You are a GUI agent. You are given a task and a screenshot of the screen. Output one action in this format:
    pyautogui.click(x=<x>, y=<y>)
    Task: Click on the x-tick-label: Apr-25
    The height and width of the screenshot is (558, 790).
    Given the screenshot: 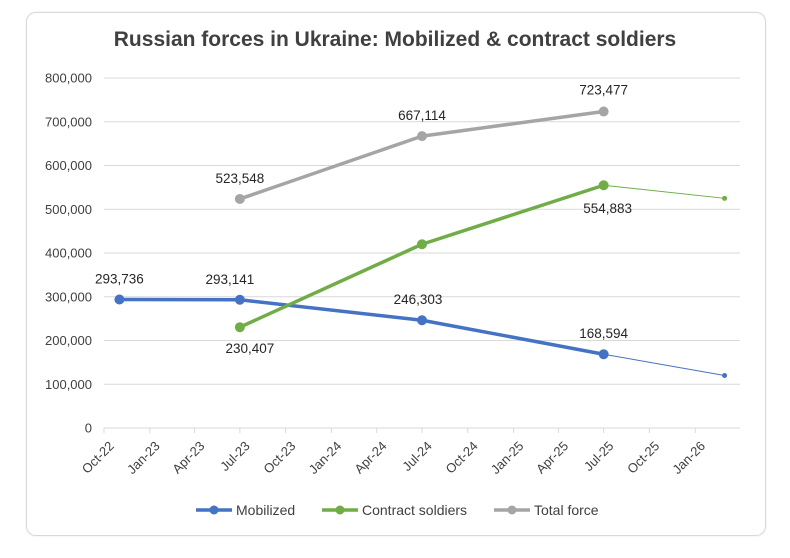 What is the action you would take?
    pyautogui.click(x=552, y=457)
    